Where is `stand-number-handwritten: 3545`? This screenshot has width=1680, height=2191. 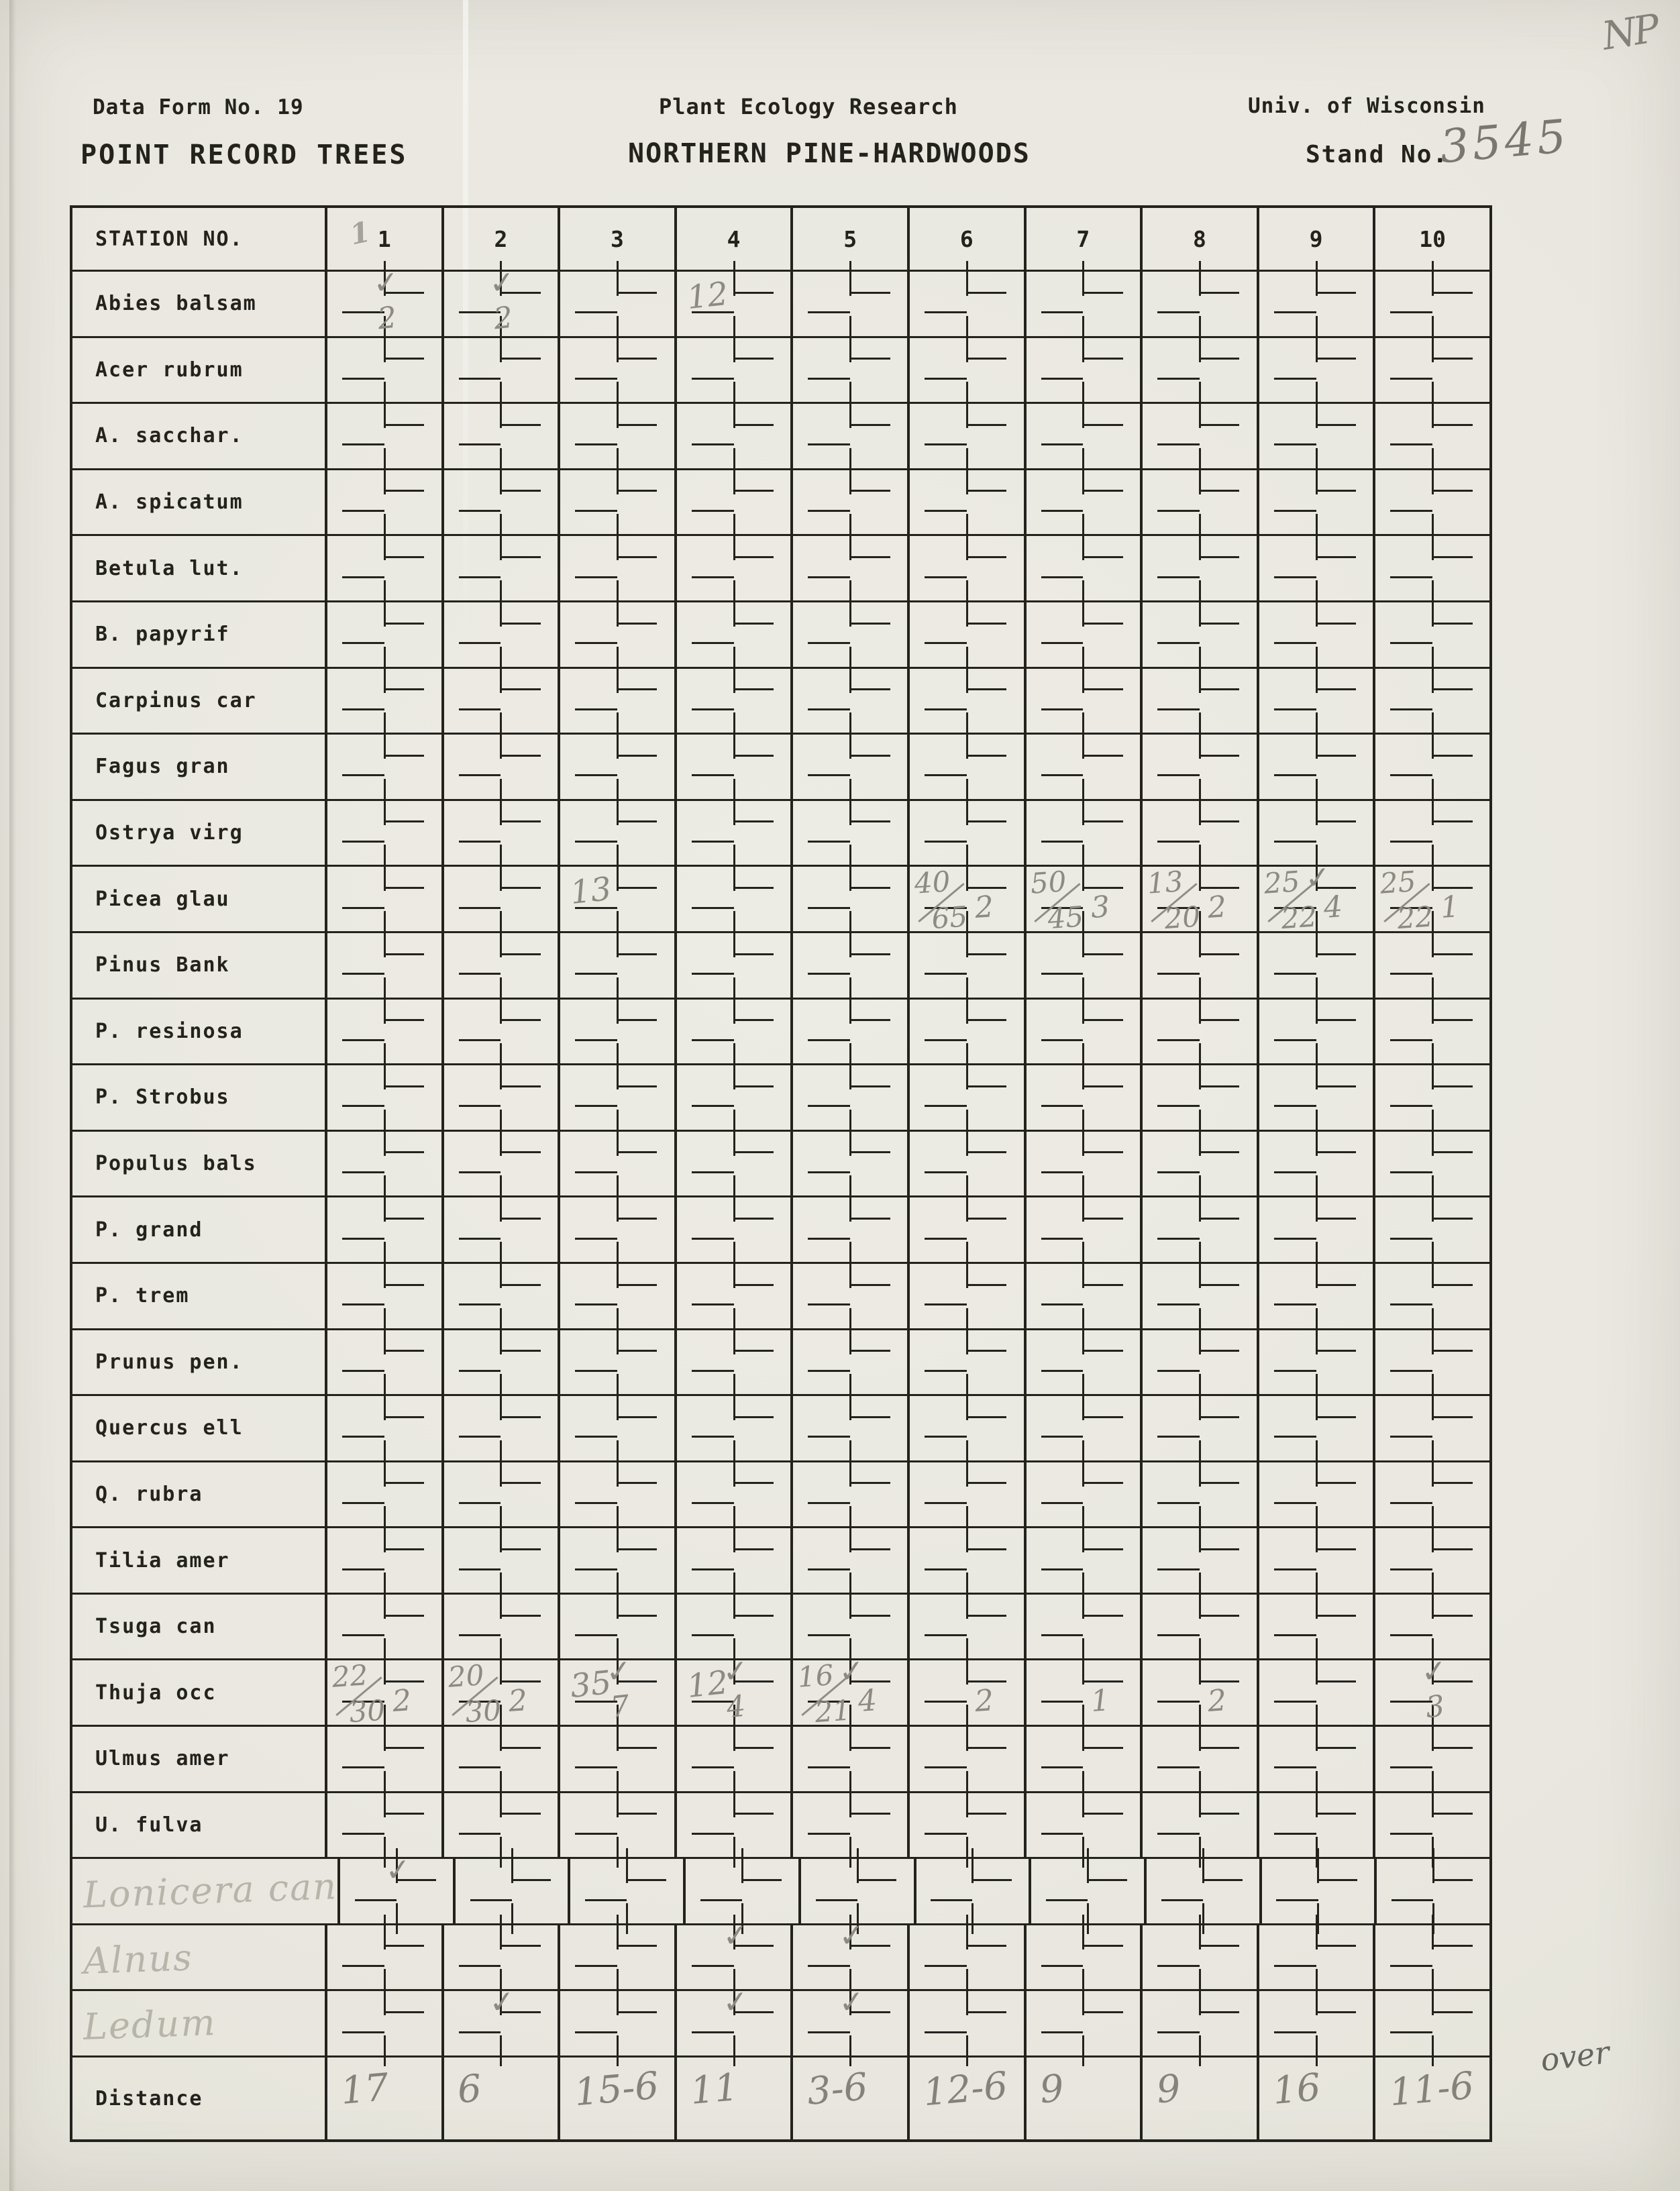
stand-number-handwritten: 3545 is located at coordinates (1505, 142).